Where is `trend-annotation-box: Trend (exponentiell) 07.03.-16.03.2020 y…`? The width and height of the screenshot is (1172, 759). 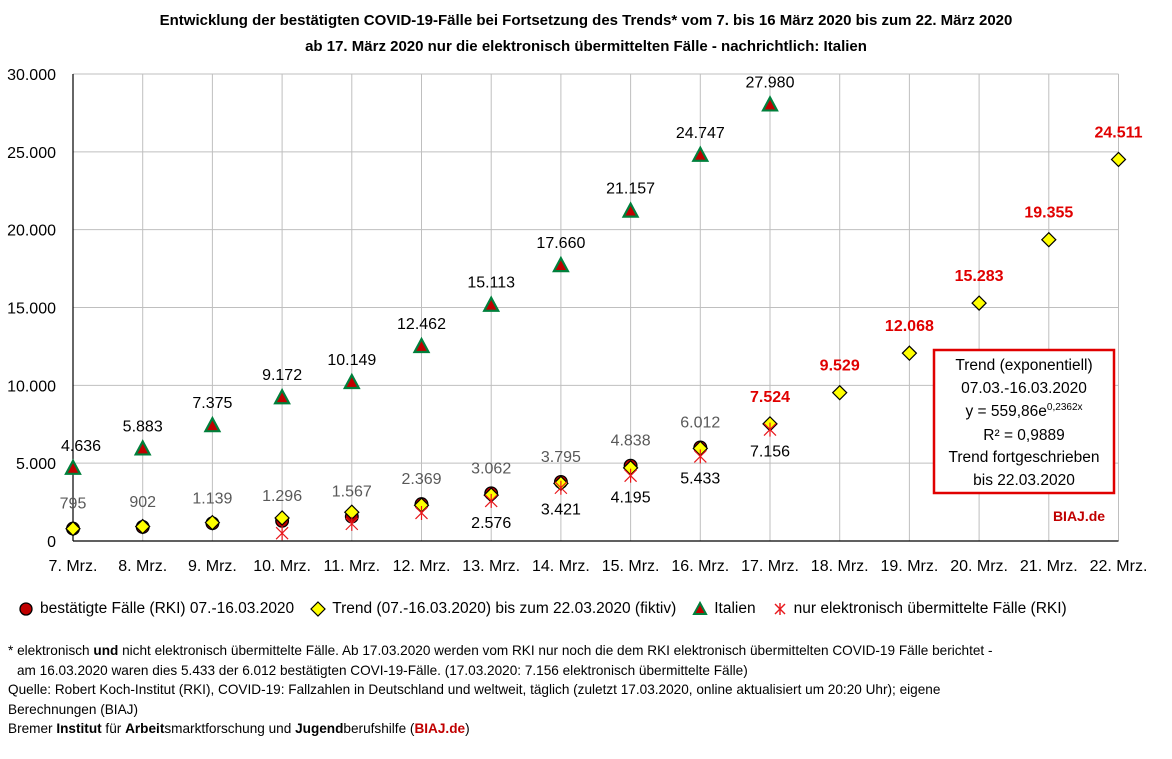
trend-annotation-box: Trend (exponentiell) 07.03.-16.03.2020 y… is located at coordinates (1024, 421).